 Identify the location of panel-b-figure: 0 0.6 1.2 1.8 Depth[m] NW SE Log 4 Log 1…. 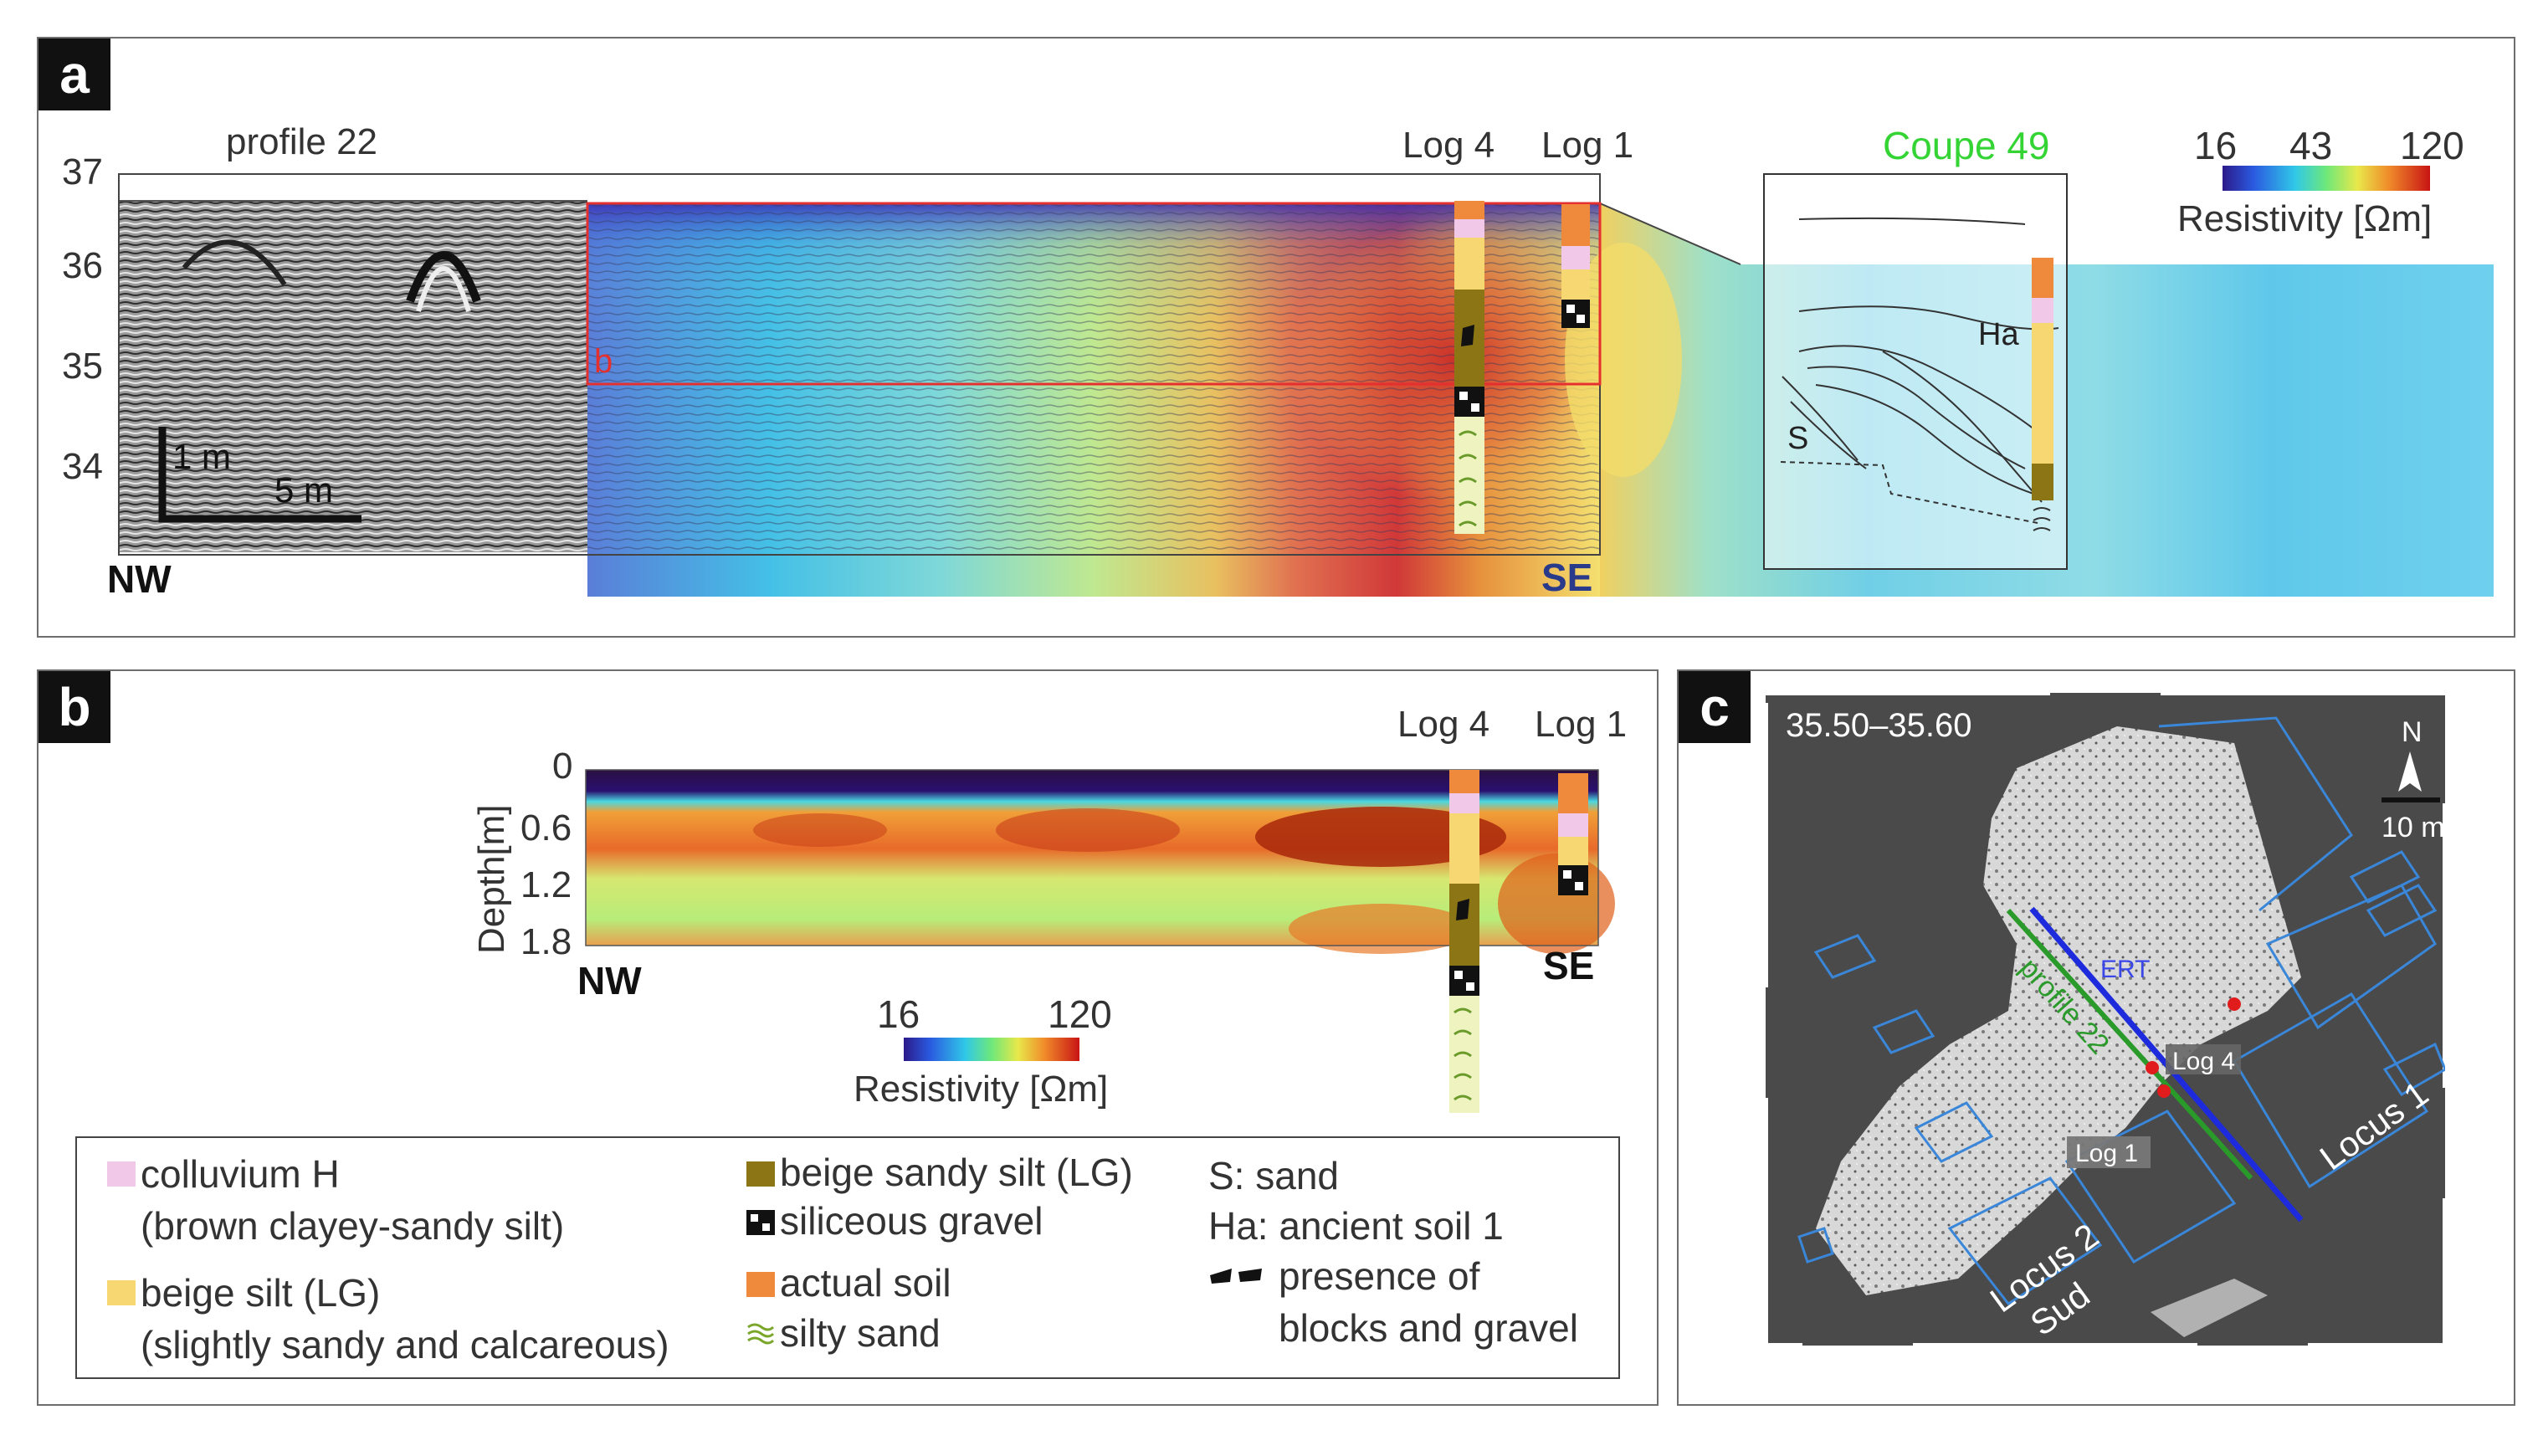
(1049, 908).